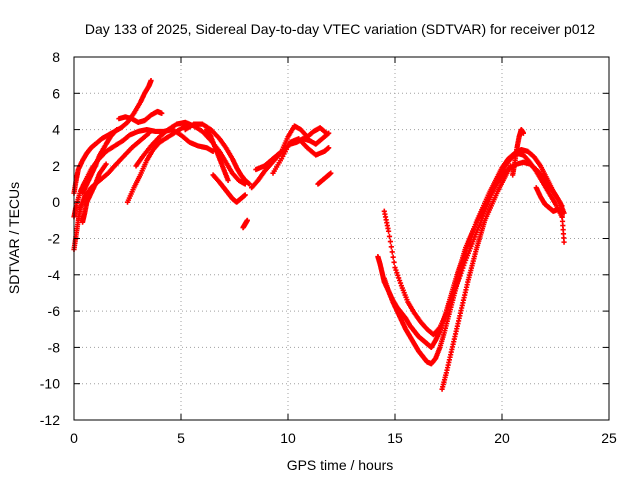 The height and width of the screenshot is (480, 640). I want to click on y-tick-label: -8, so click(54, 347).